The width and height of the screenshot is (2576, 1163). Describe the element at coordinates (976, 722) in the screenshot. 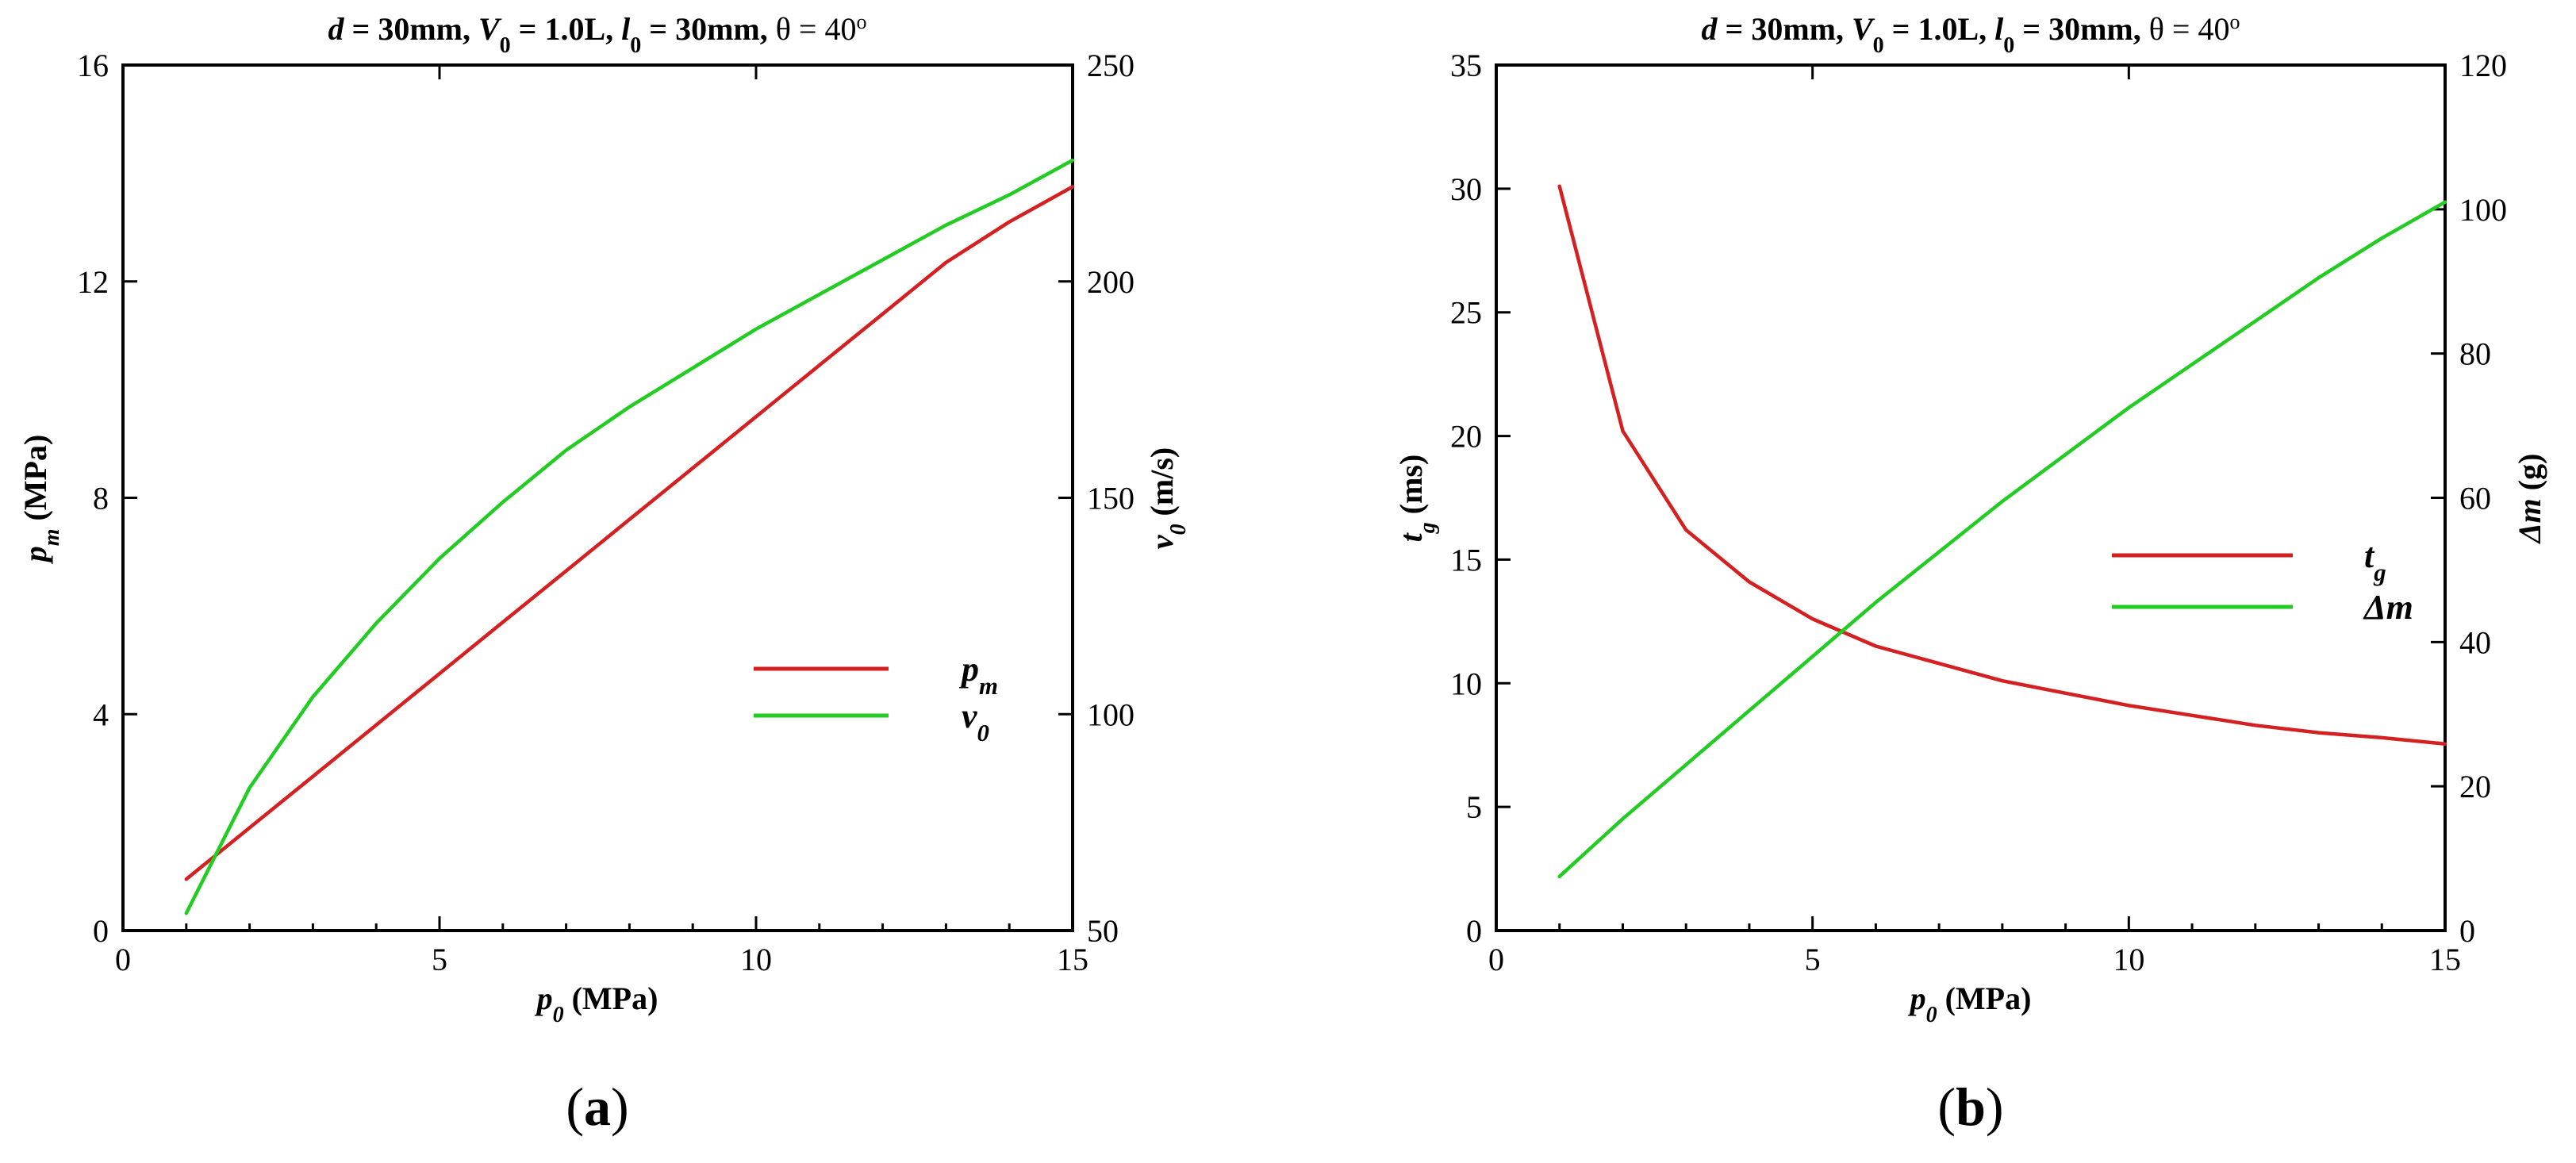

I see `legend-label-v0: v0` at that location.